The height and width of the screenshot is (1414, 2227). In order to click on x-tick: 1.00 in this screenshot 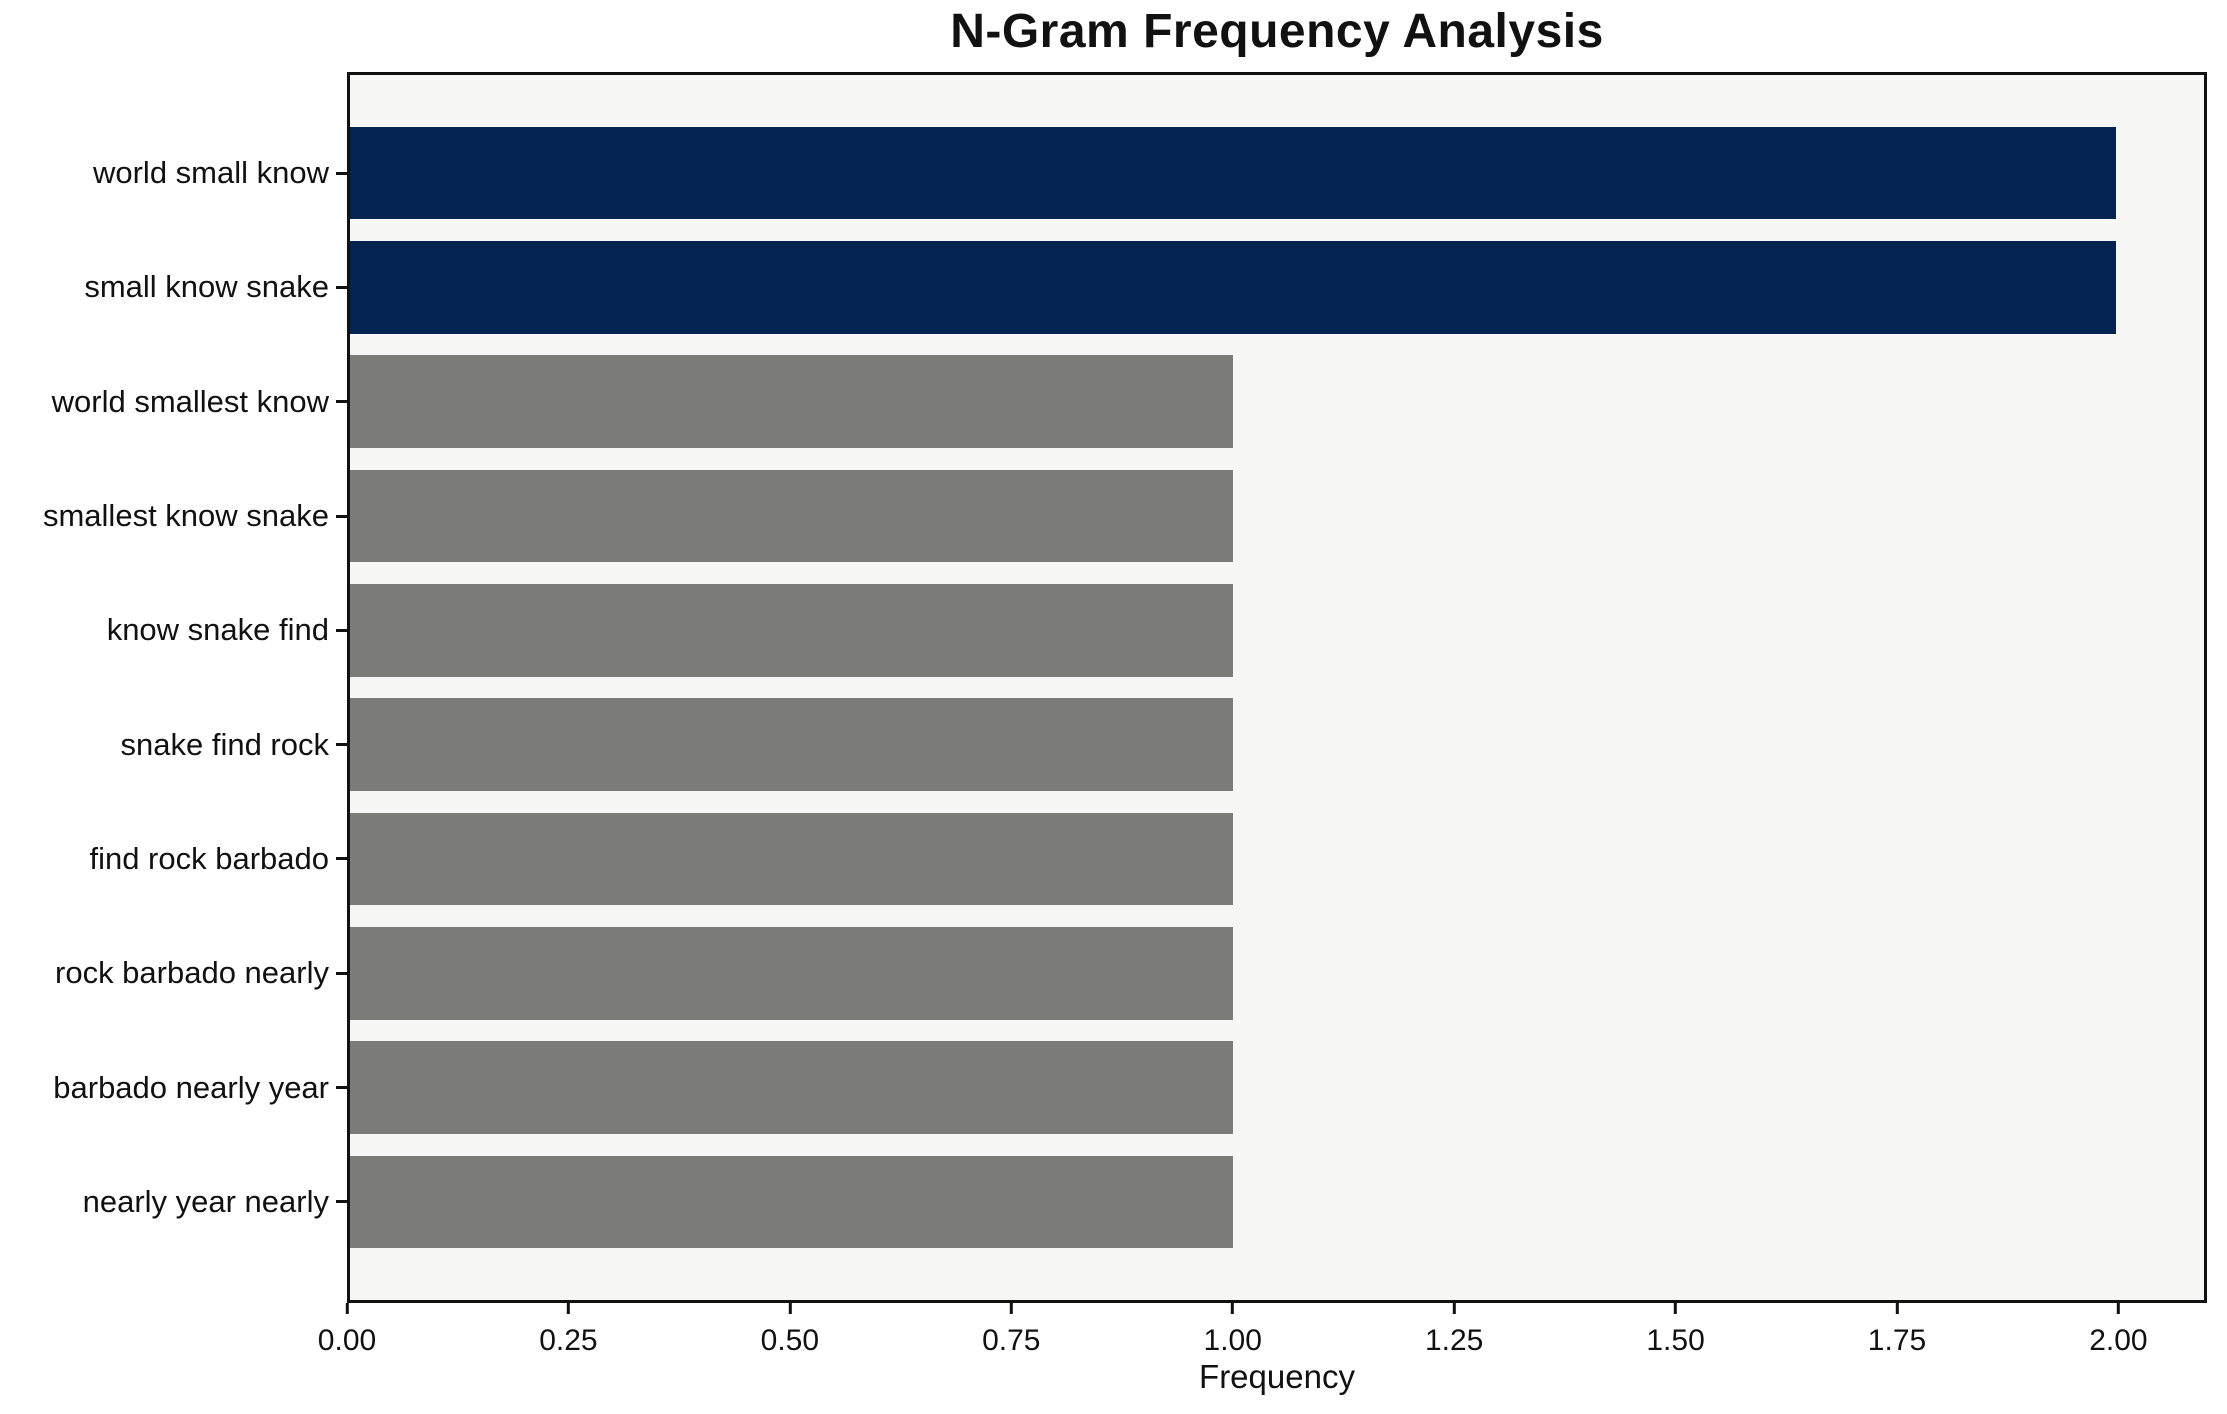, I will do `click(1233, 1330)`.